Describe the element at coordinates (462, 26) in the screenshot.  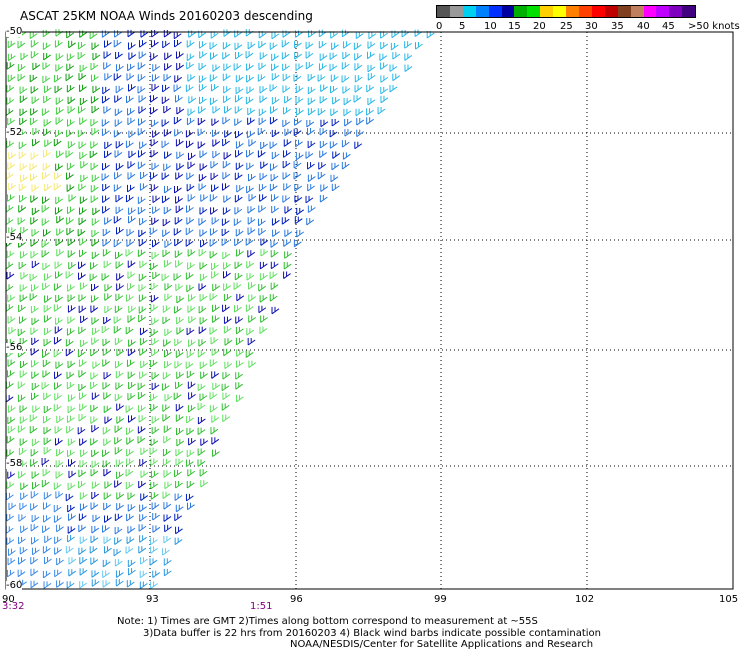
I see `colorbar-label: 5` at that location.